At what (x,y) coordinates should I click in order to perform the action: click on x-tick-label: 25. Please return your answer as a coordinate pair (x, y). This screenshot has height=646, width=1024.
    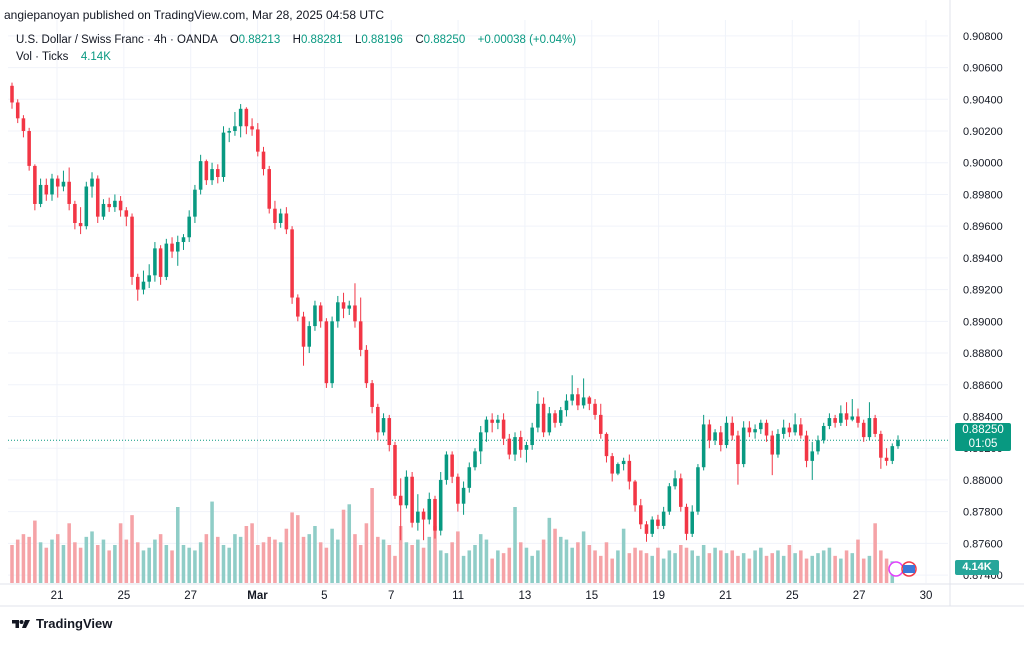
    Looking at the image, I should click on (123, 596).